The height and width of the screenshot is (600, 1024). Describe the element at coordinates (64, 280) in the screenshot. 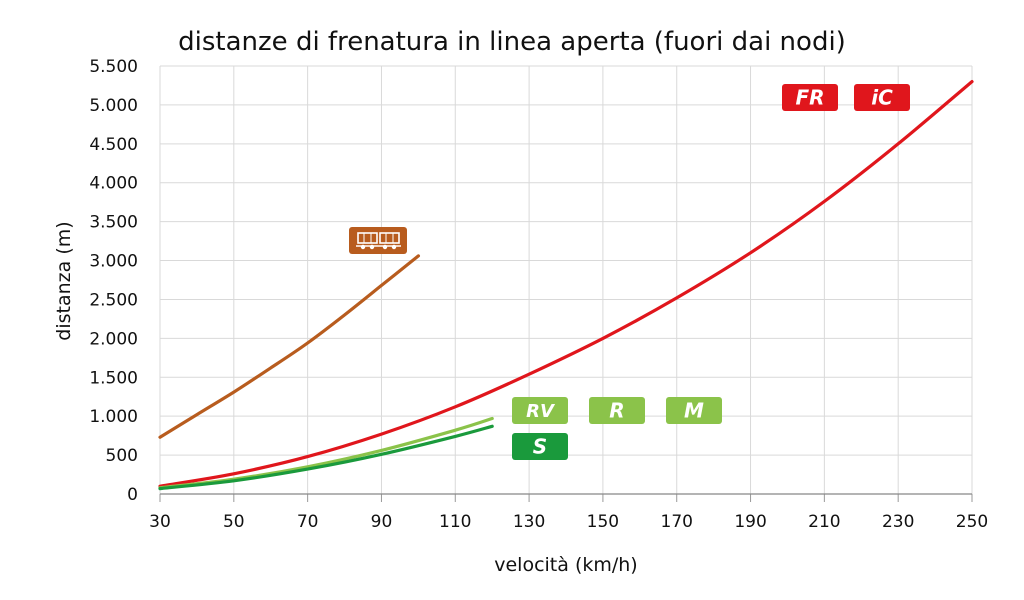

I see `y-axis-label: distanza (m)` at that location.